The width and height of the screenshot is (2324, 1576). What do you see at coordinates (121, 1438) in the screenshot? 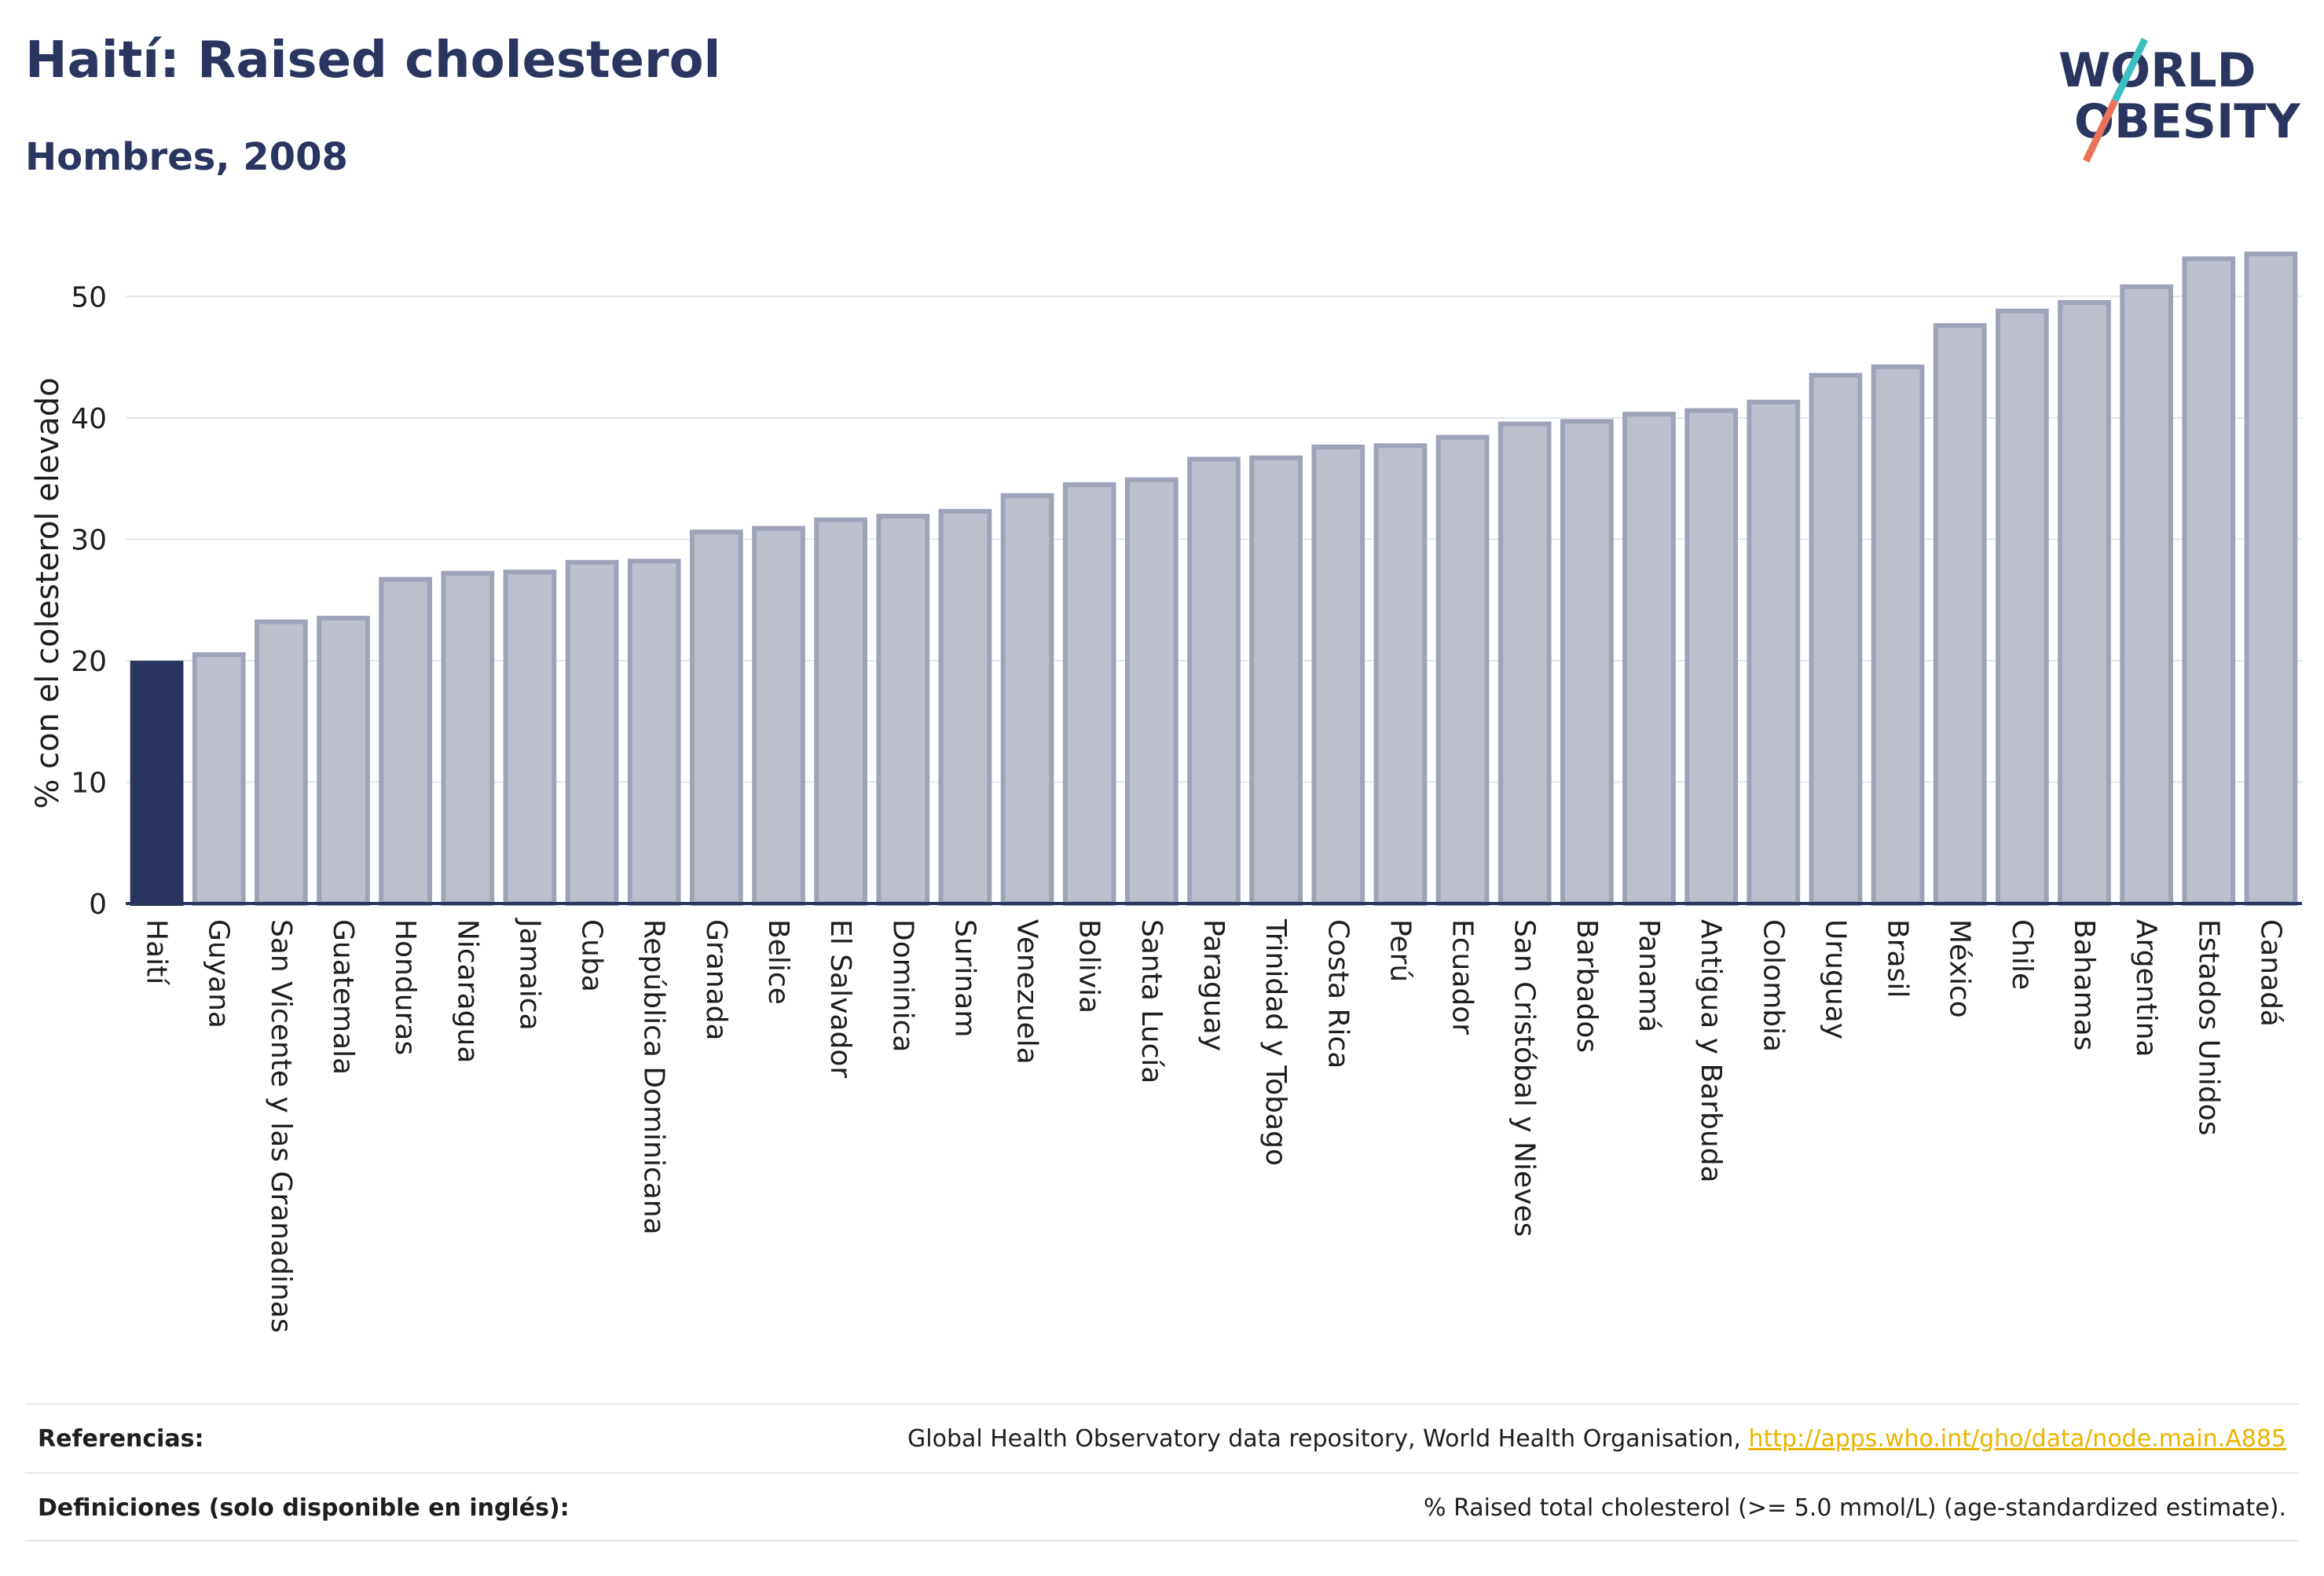
I see `references-label: Referencias:` at bounding box center [121, 1438].